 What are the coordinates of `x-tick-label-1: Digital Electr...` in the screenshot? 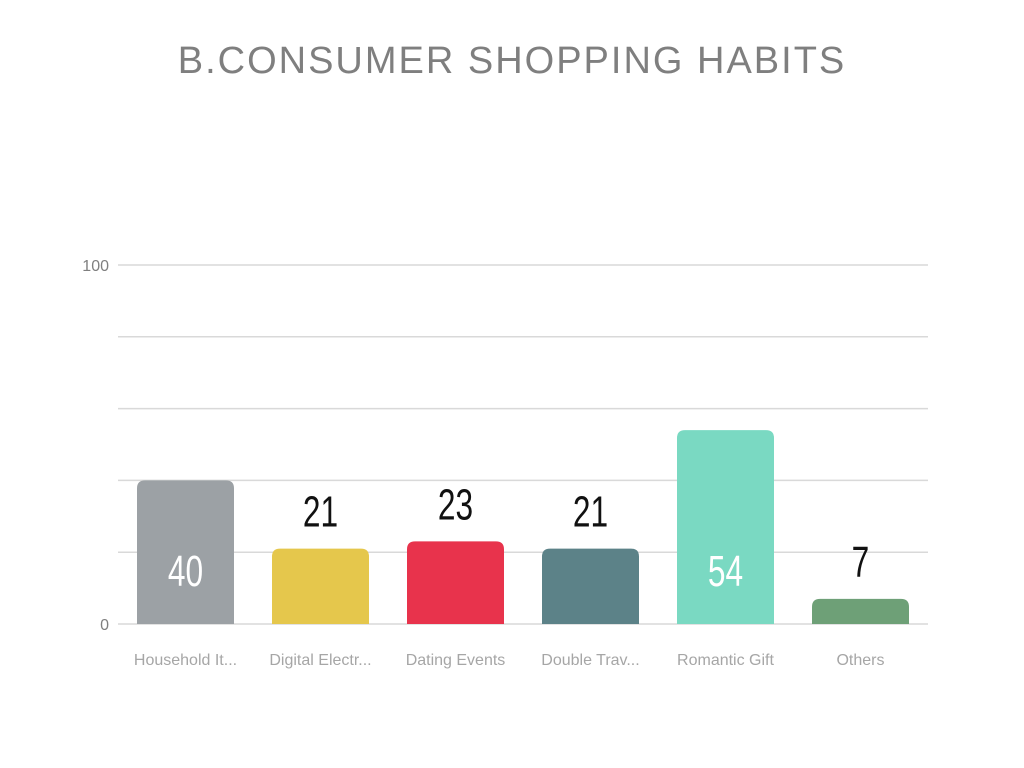 It's located at (320, 660).